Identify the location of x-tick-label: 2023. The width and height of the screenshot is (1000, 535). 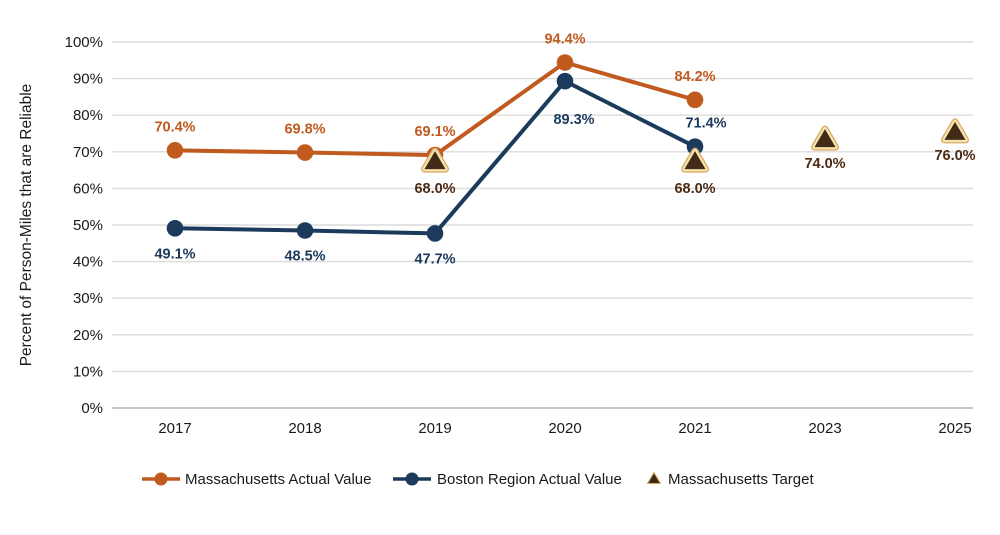
(824, 428).